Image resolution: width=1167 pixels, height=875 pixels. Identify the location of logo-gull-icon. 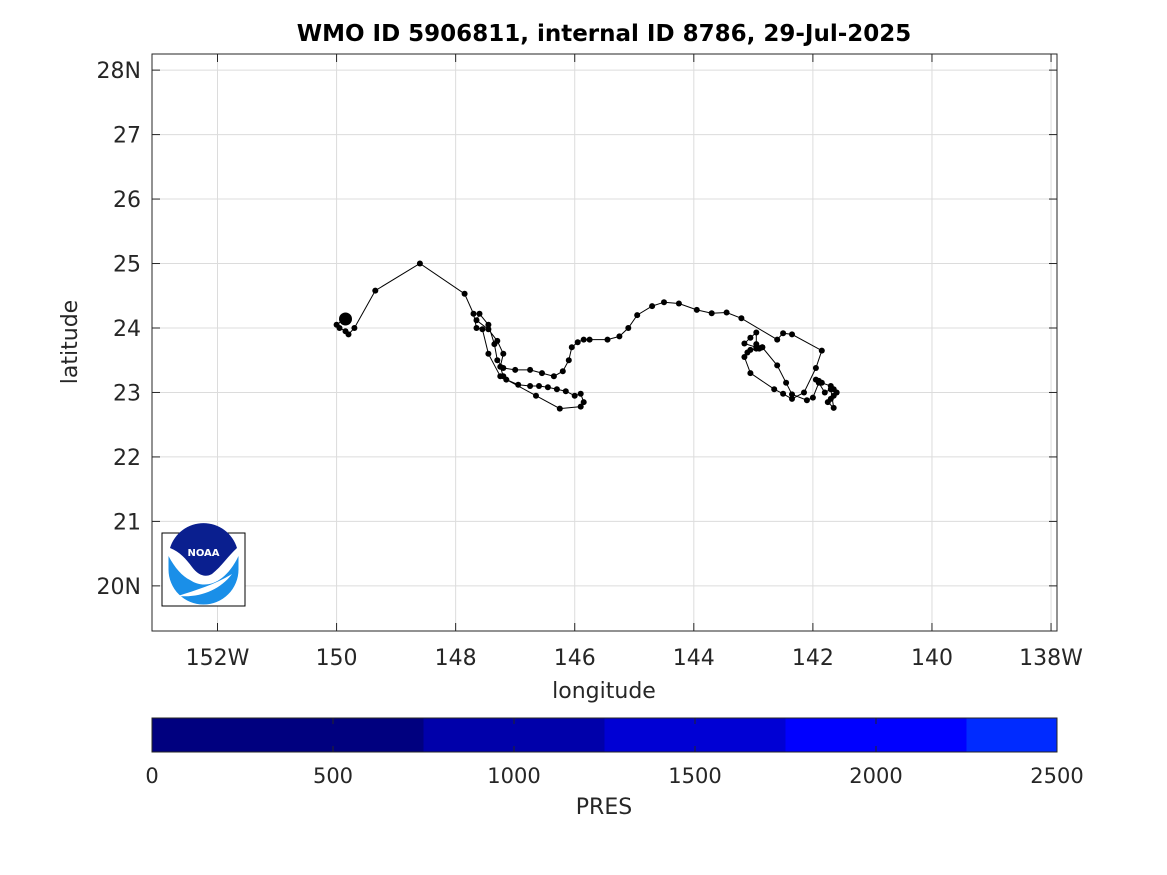
(205, 585).